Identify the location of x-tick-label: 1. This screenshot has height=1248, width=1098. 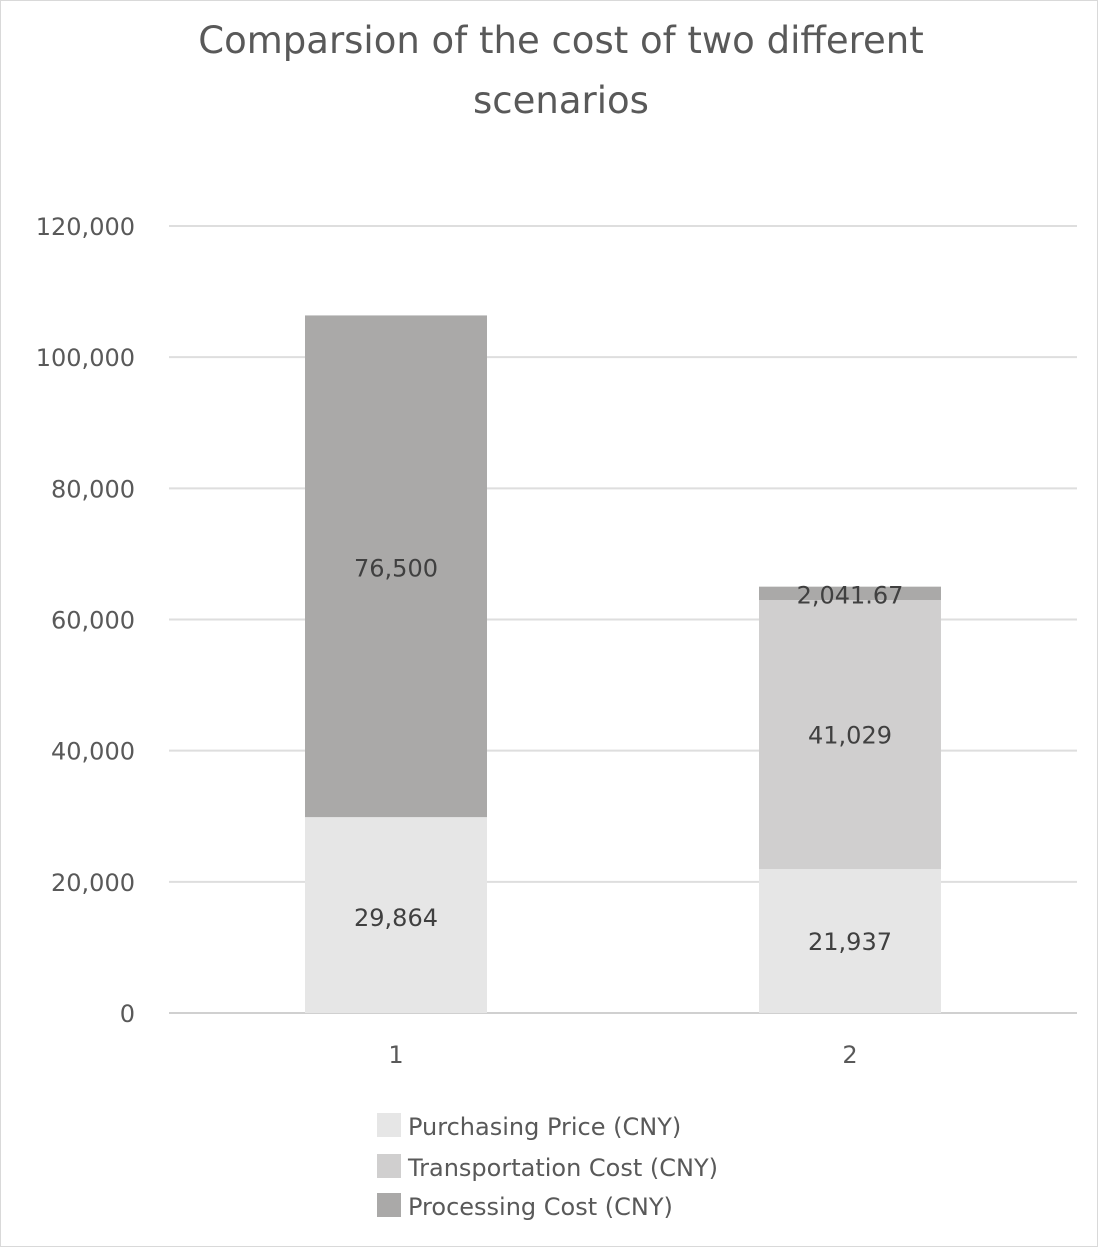
(395, 1055).